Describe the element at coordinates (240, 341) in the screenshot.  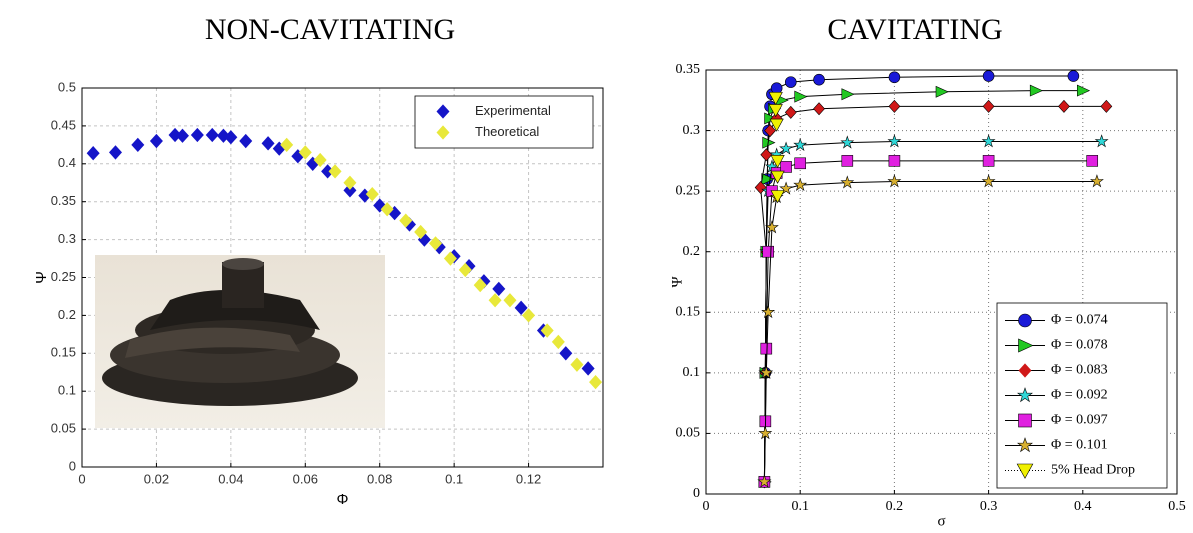
I see `impeller-photo` at that location.